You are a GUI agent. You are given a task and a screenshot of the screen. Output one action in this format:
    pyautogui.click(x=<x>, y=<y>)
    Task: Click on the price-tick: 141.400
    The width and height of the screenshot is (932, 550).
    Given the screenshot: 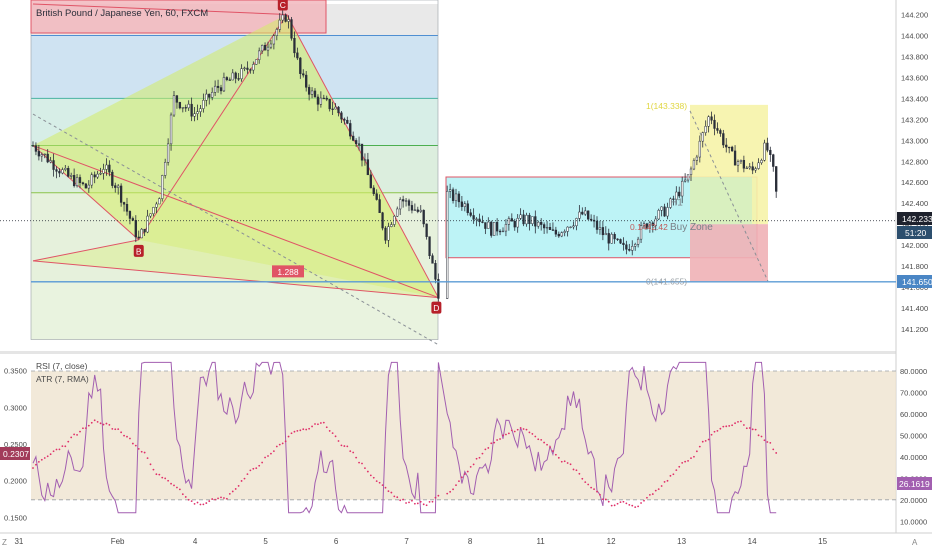 What is the action you would take?
    pyautogui.click(x=914, y=308)
    